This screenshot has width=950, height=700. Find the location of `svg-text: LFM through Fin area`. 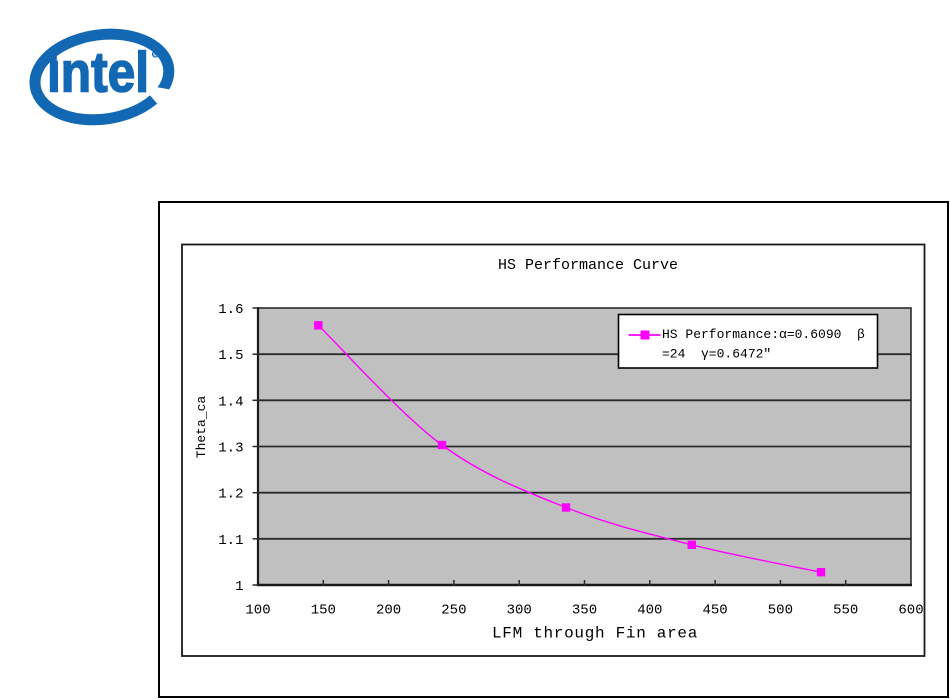

svg-text: LFM through Fin area is located at coordinates (595, 634).